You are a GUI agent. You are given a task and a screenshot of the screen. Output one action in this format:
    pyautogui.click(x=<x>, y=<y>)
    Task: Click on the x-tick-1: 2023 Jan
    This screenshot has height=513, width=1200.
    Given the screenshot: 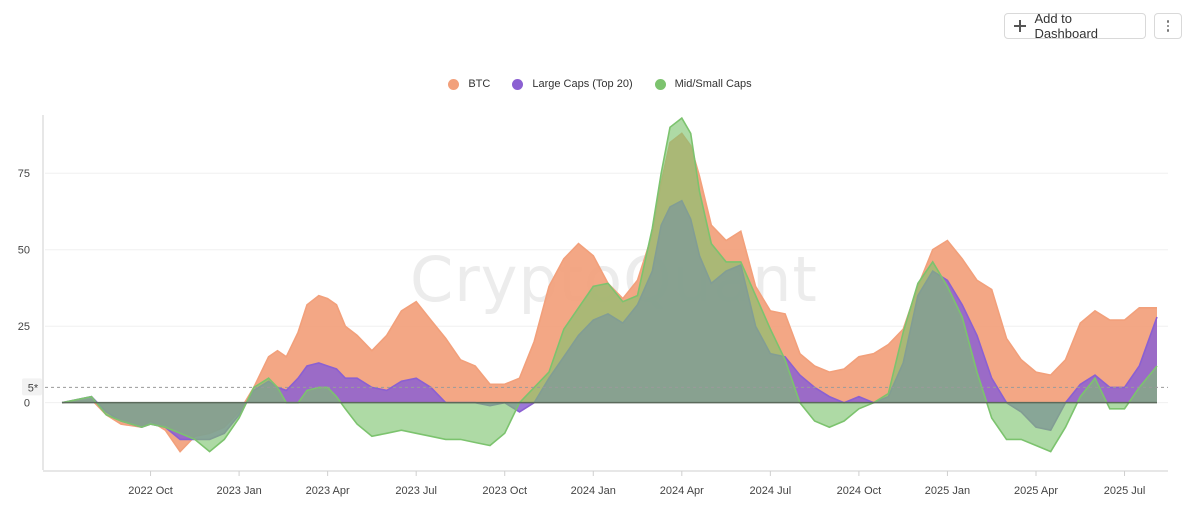 What is the action you would take?
    pyautogui.click(x=238, y=491)
    